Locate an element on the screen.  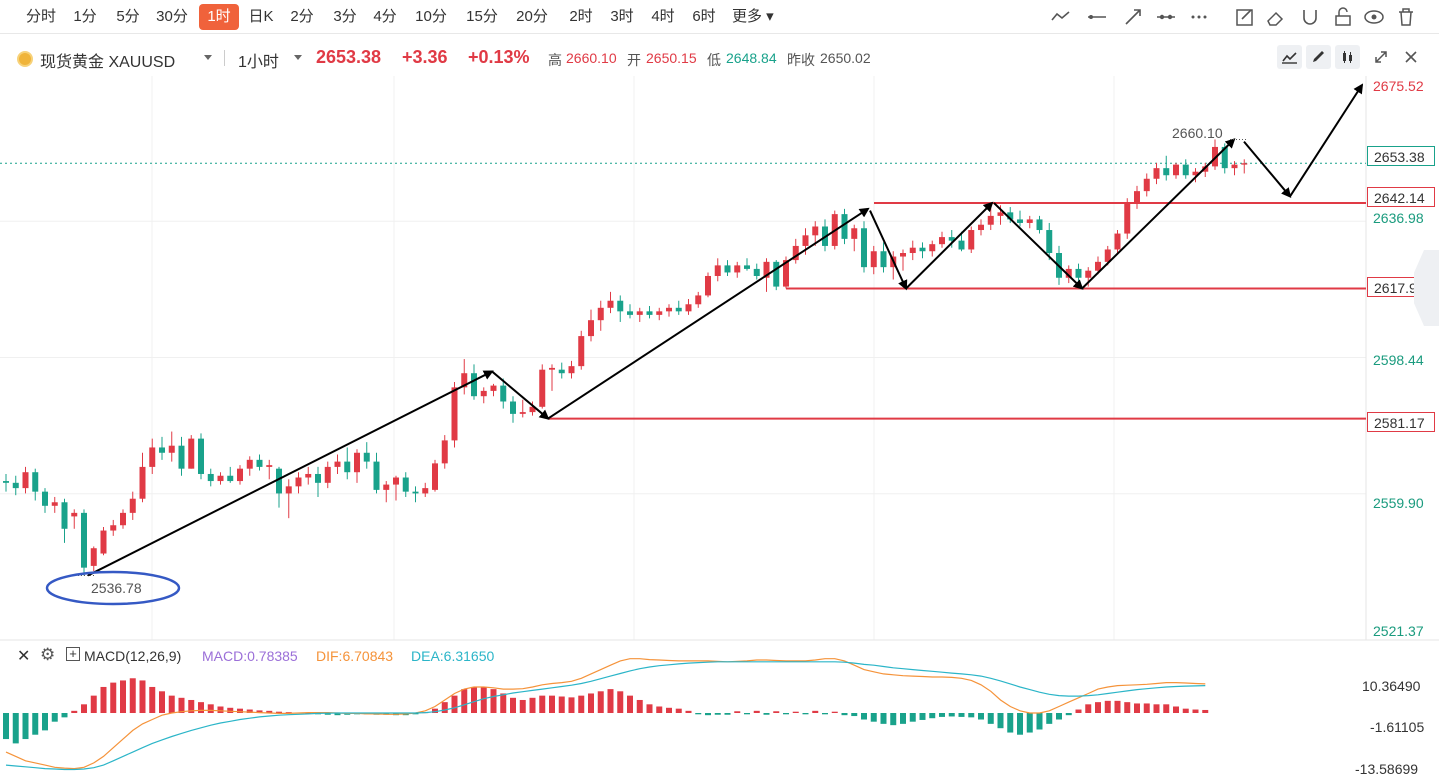
edit-icon is located at coordinates (1245, 17).